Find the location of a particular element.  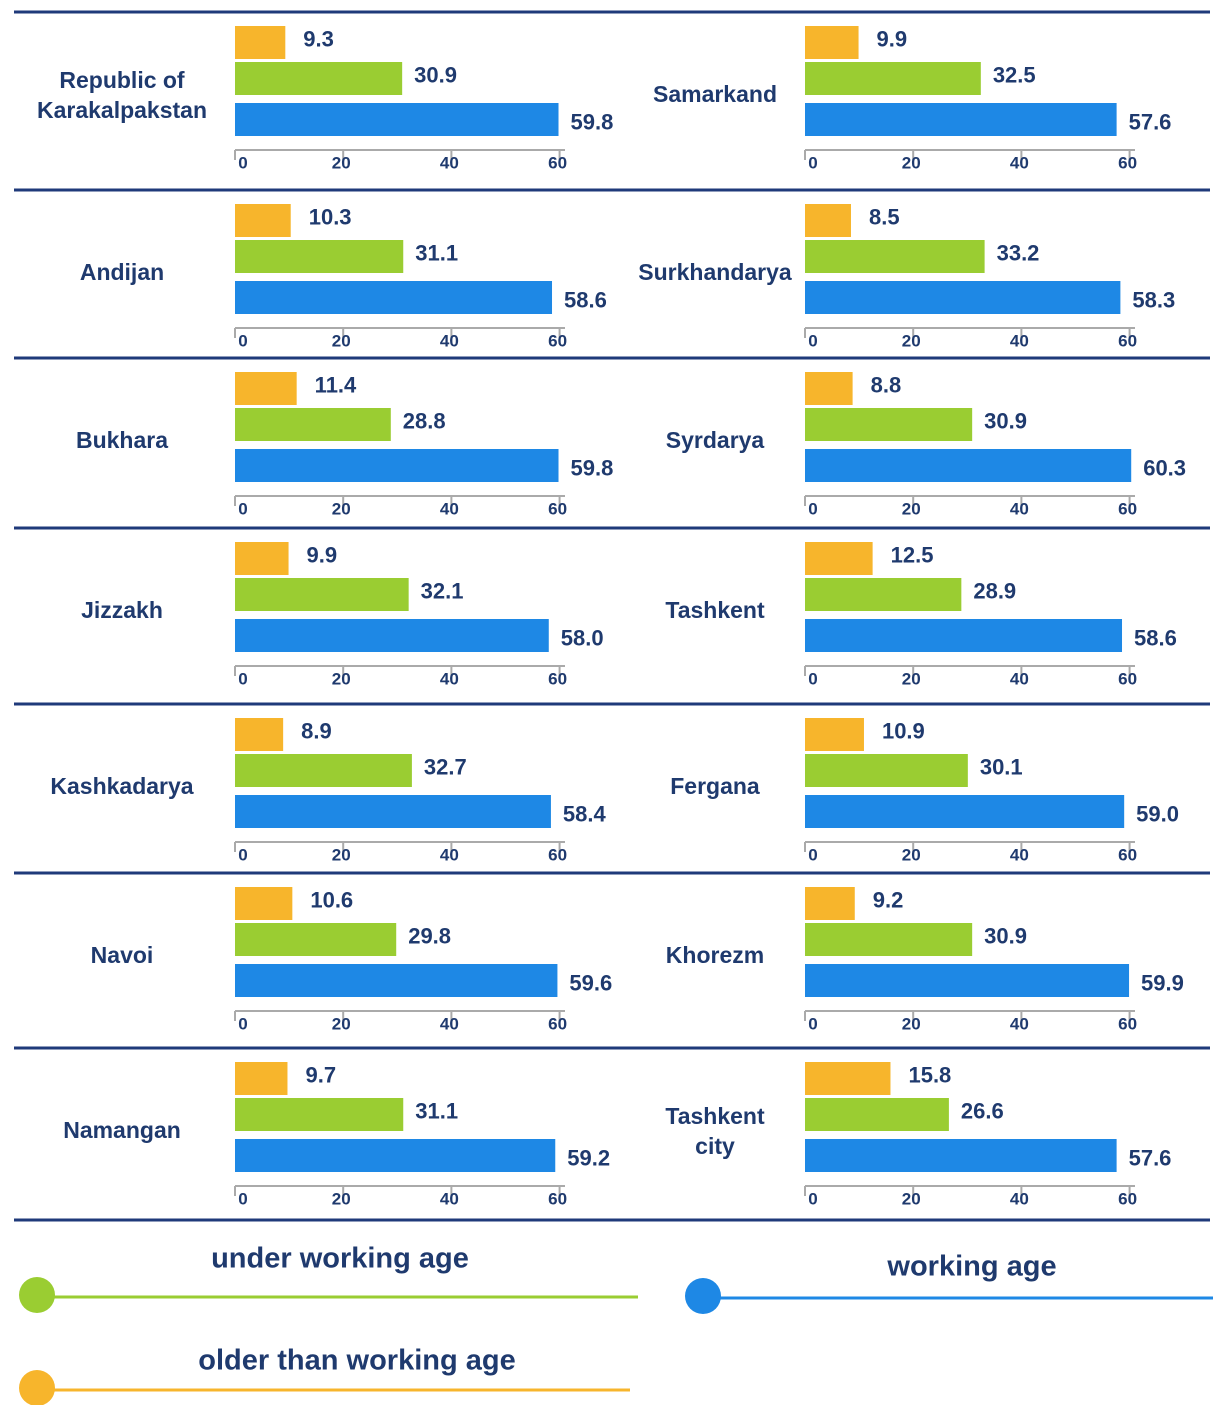

value-label: 9.9 is located at coordinates (322, 554).